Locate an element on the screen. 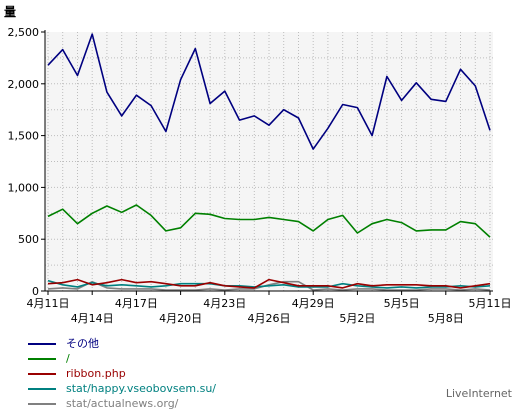 The image size is (520, 411). legend-label: その他 is located at coordinates (82, 343).